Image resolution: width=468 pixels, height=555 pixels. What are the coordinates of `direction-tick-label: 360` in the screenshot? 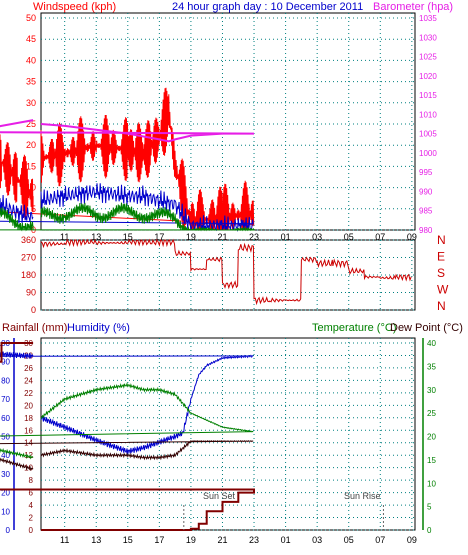 It's located at (28, 240).